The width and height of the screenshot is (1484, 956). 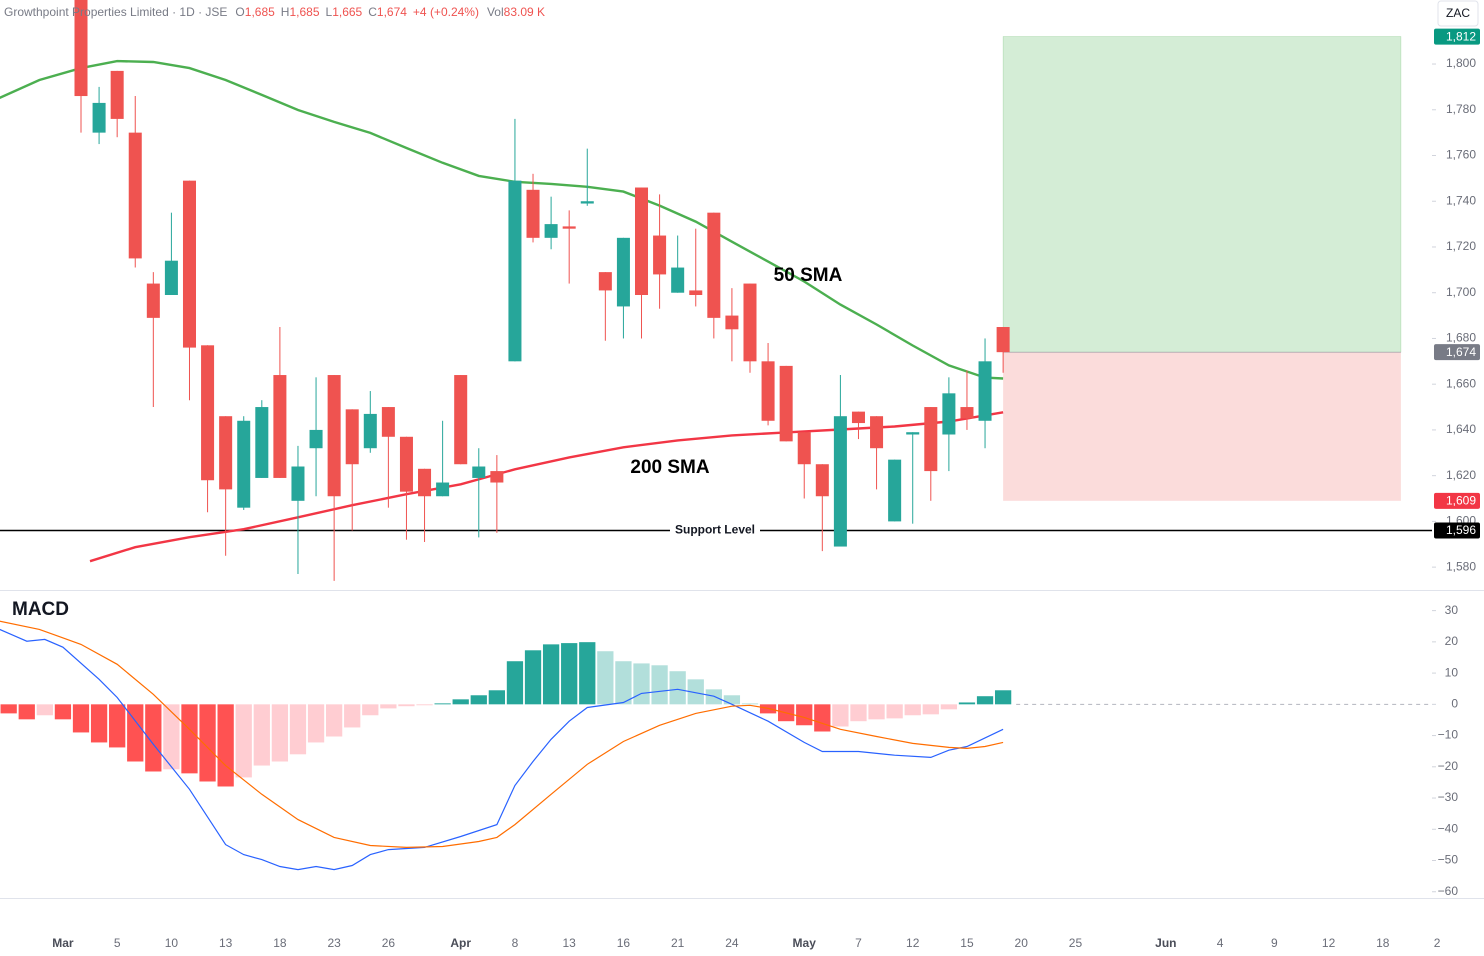 What do you see at coordinates (334, 943) in the screenshot?
I see `x-tick-label: 23` at bounding box center [334, 943].